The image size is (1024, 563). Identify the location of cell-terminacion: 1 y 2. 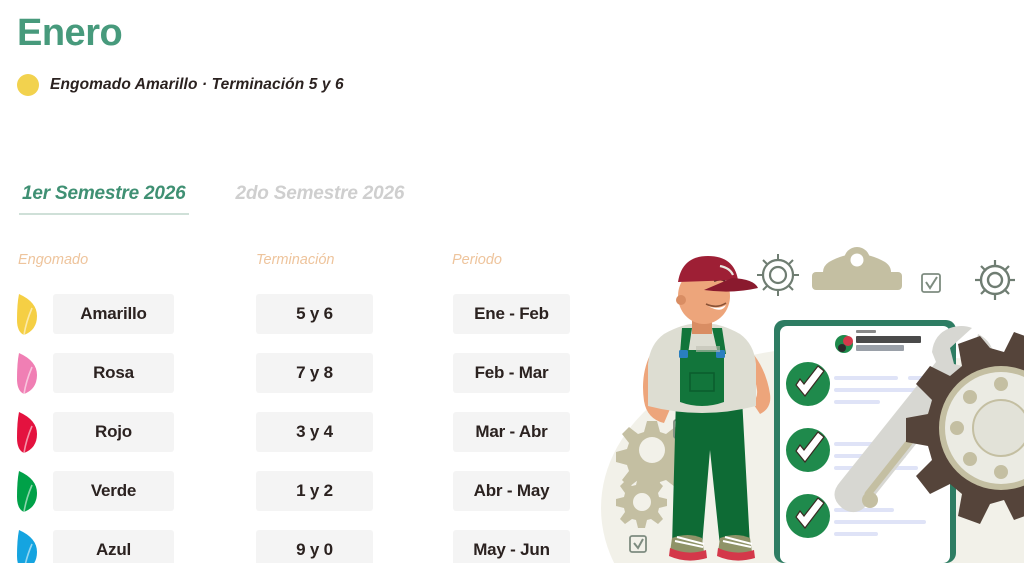
(314, 491).